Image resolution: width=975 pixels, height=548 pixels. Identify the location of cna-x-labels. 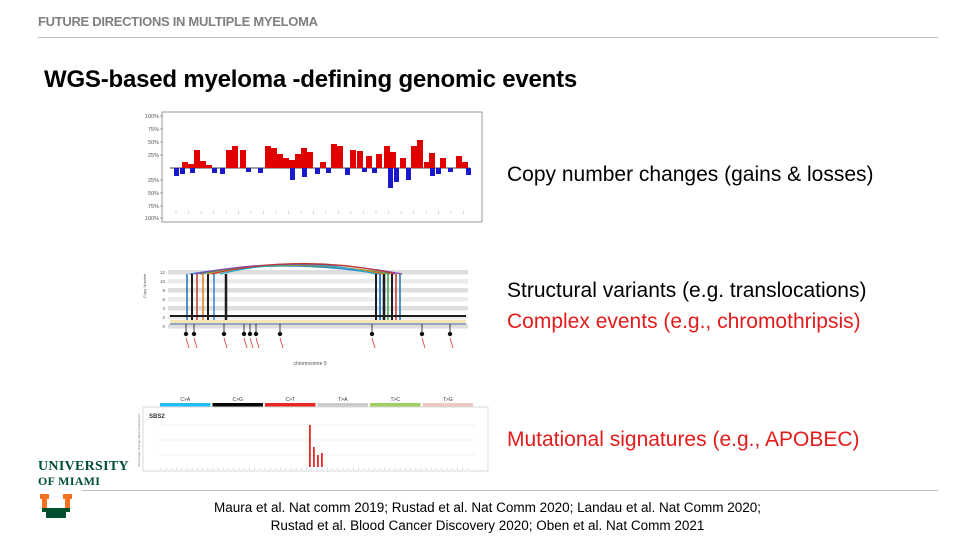
(319, 212).